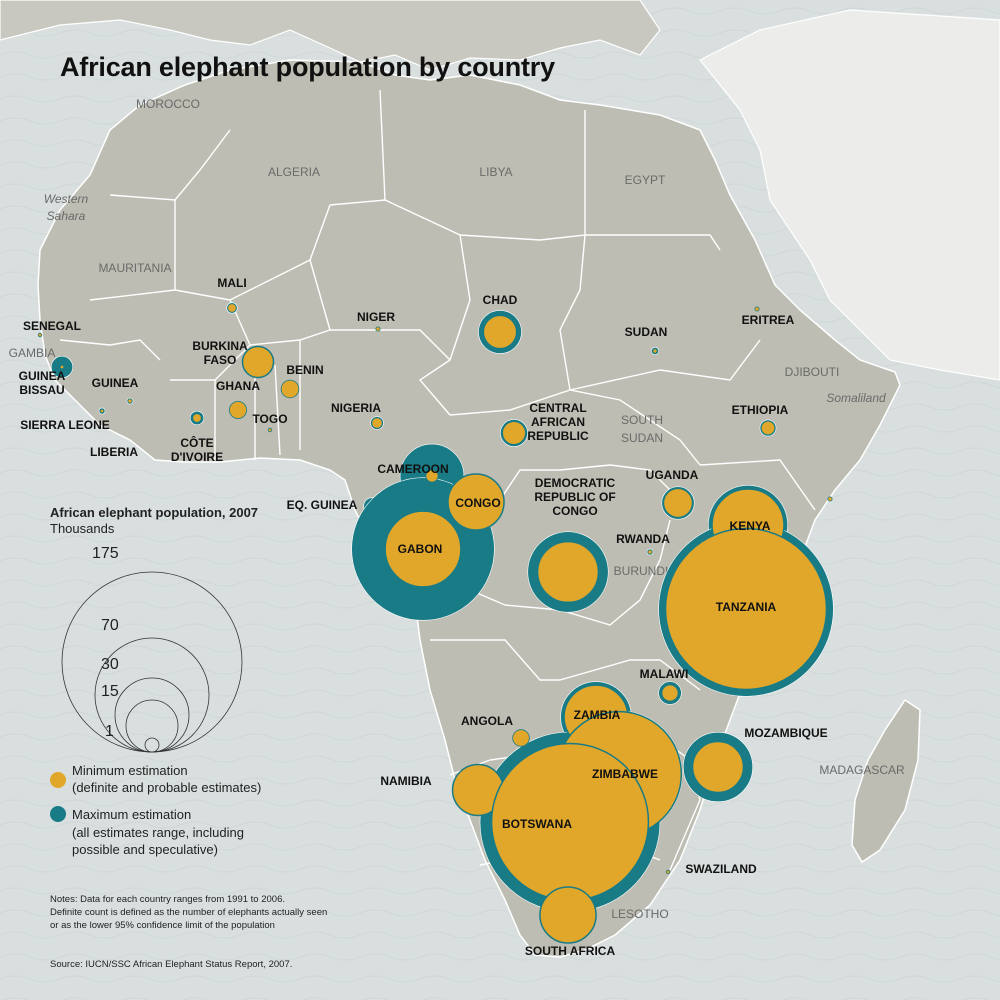 The height and width of the screenshot is (1000, 1000). What do you see at coordinates (412, 469) in the screenshot?
I see `country-label-cameroon: CAMEROON` at bounding box center [412, 469].